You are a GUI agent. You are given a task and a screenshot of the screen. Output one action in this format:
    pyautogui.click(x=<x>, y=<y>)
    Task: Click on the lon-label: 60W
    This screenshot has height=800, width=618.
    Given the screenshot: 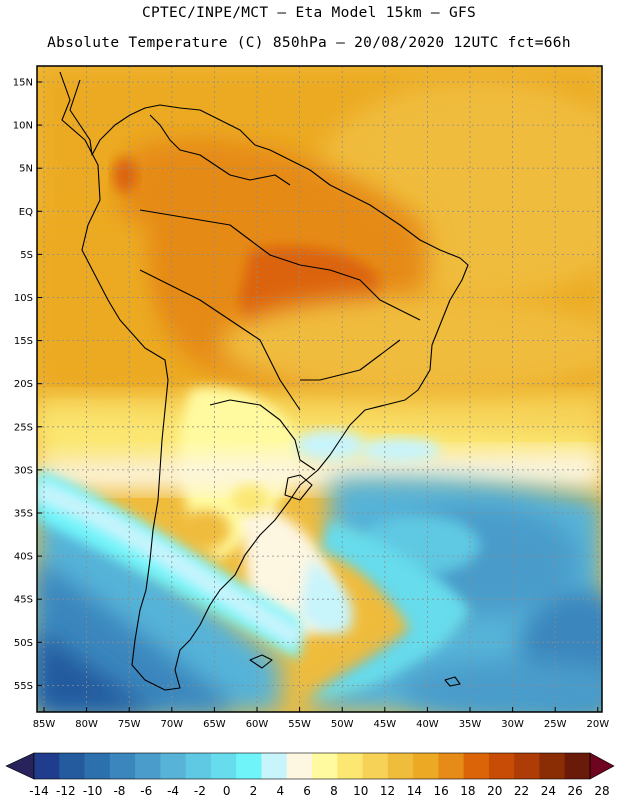 What is the action you would take?
    pyautogui.click(x=257, y=724)
    